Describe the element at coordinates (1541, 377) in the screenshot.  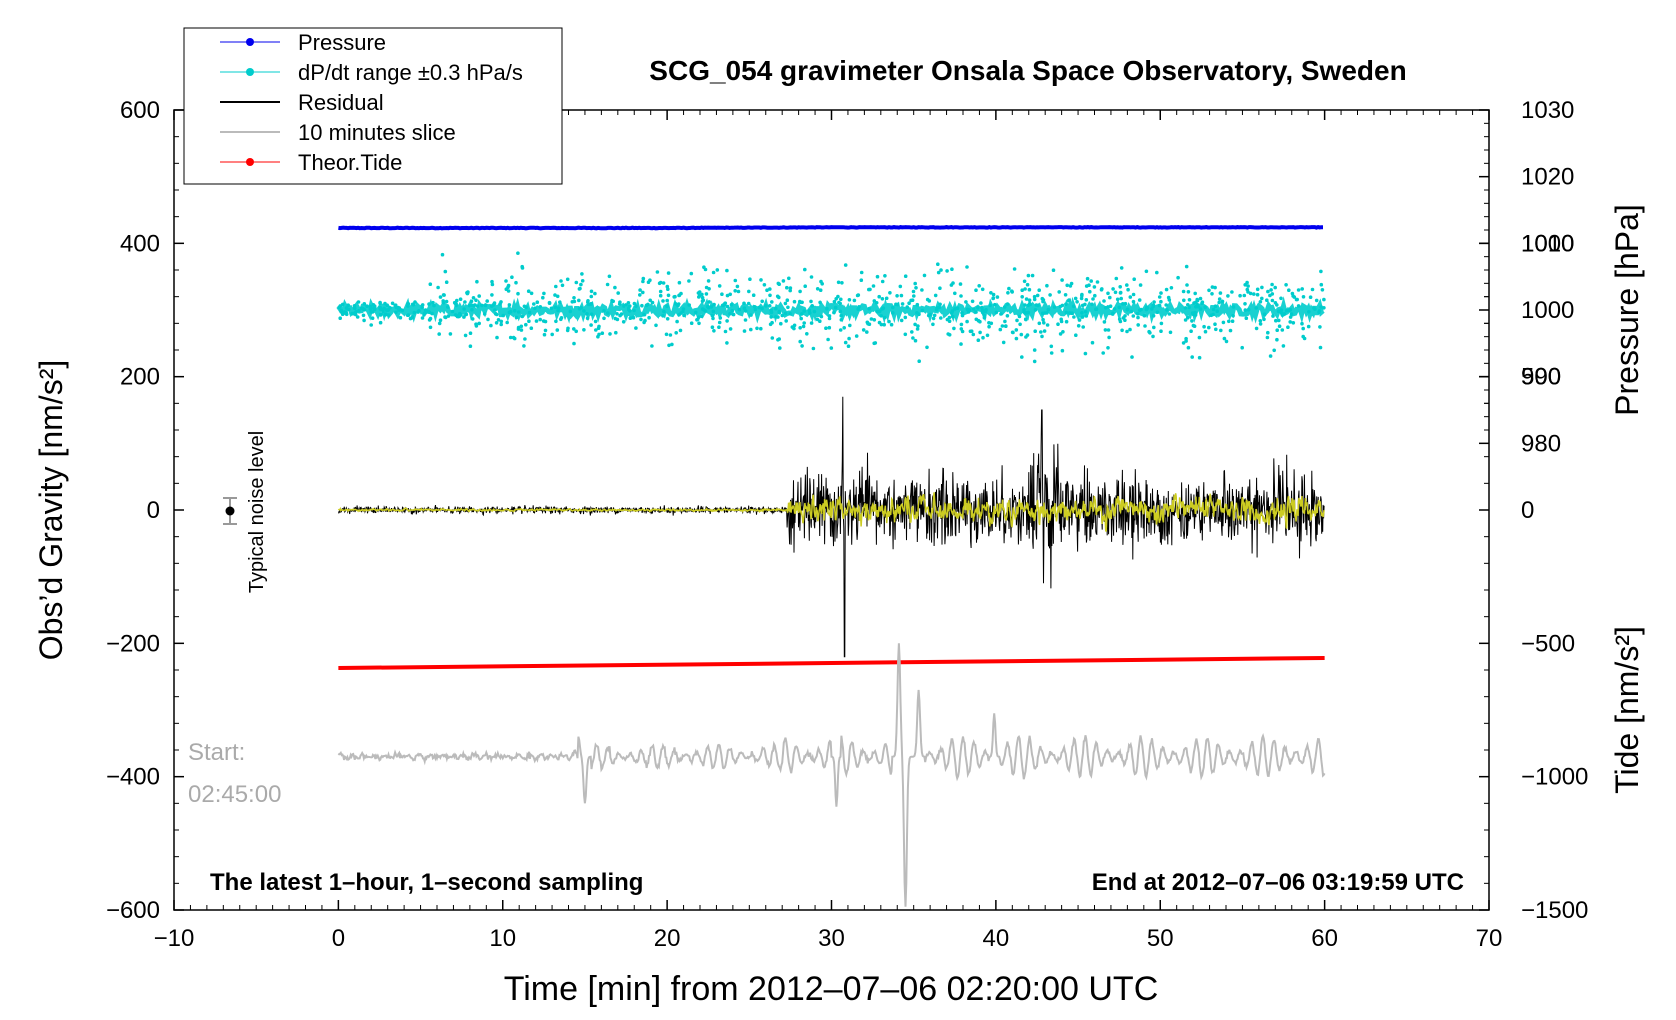
I see `tide-tick-label: 500` at that location.